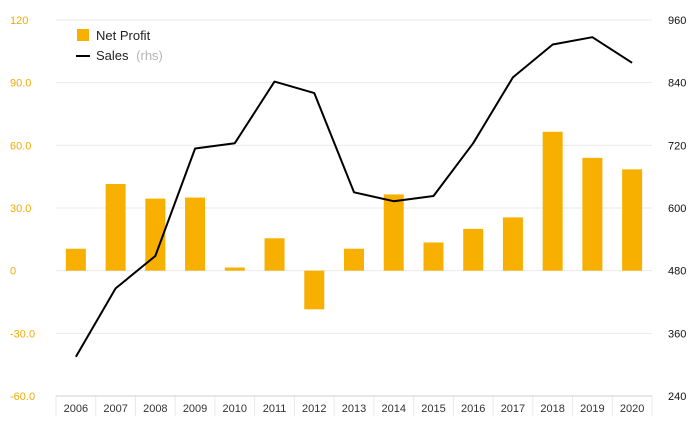 This screenshot has height=433, width=700. I want to click on legend-label-sales: Sales (rhs), so click(129, 55).